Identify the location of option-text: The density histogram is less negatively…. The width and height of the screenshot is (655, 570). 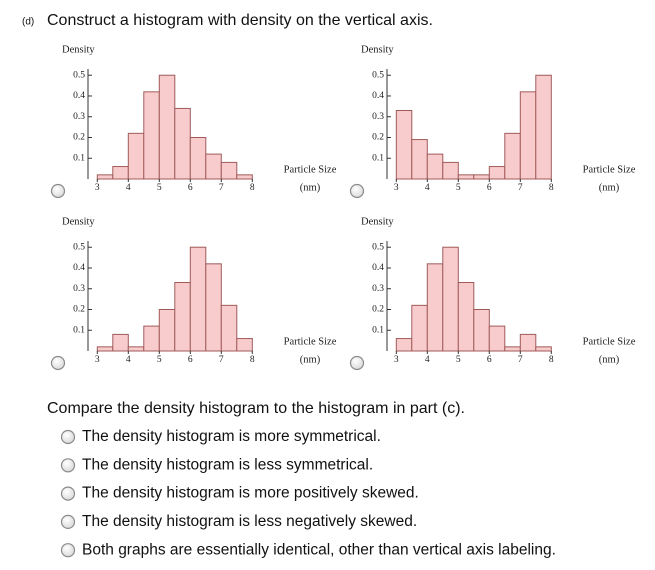
(249, 521).